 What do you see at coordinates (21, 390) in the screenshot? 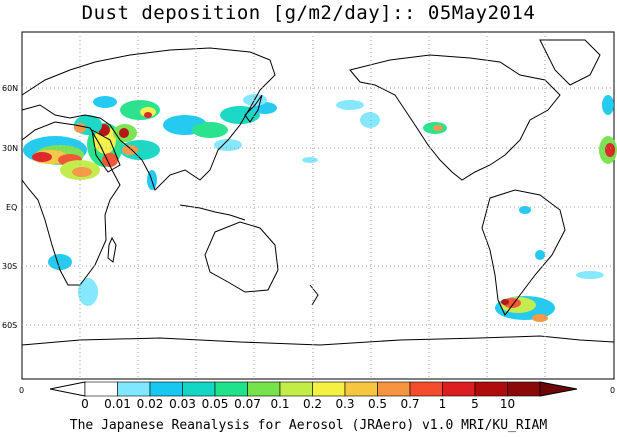
I see `colorbar-edge-left: 0` at bounding box center [21, 390].